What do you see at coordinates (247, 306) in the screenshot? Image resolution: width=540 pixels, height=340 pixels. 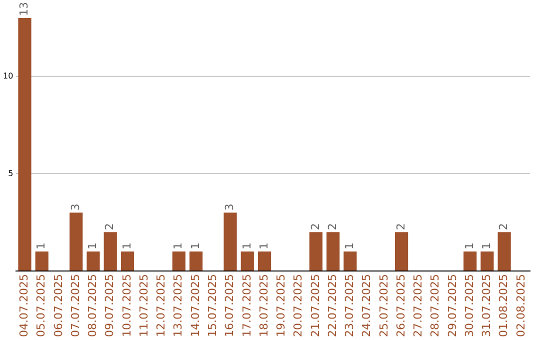 I see `x-tick-label: 17.07.2025` at bounding box center [247, 306].